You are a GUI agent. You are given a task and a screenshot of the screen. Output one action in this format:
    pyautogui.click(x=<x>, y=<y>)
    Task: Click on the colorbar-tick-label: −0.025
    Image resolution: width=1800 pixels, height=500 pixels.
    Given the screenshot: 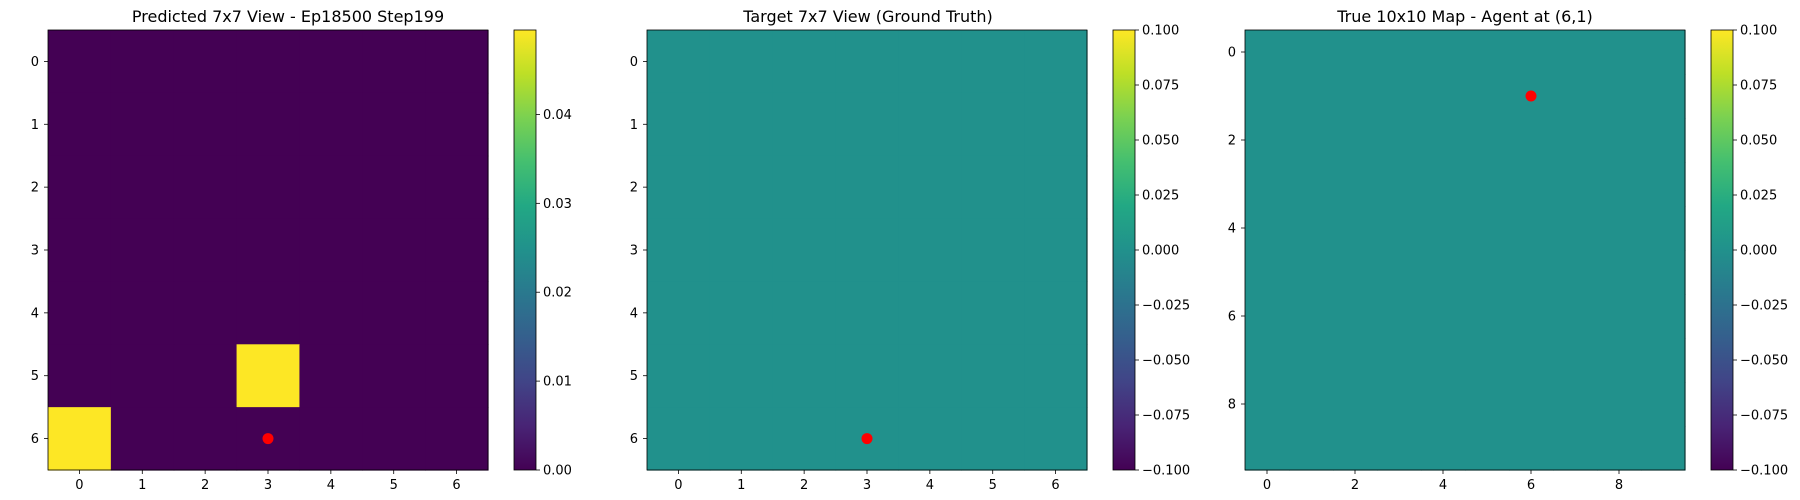 What is the action you would take?
    pyautogui.click(x=1166, y=306)
    